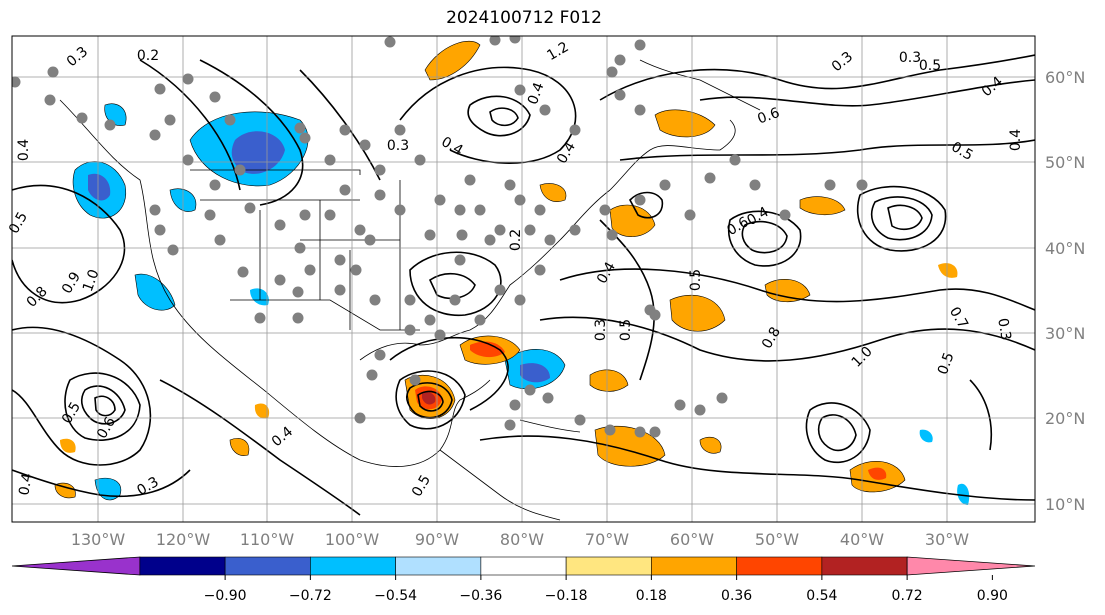 The height and width of the screenshot is (615, 1105). Describe the element at coordinates (566, 596) in the screenshot. I see `colorbar-tick-label: −0.18` at that location.